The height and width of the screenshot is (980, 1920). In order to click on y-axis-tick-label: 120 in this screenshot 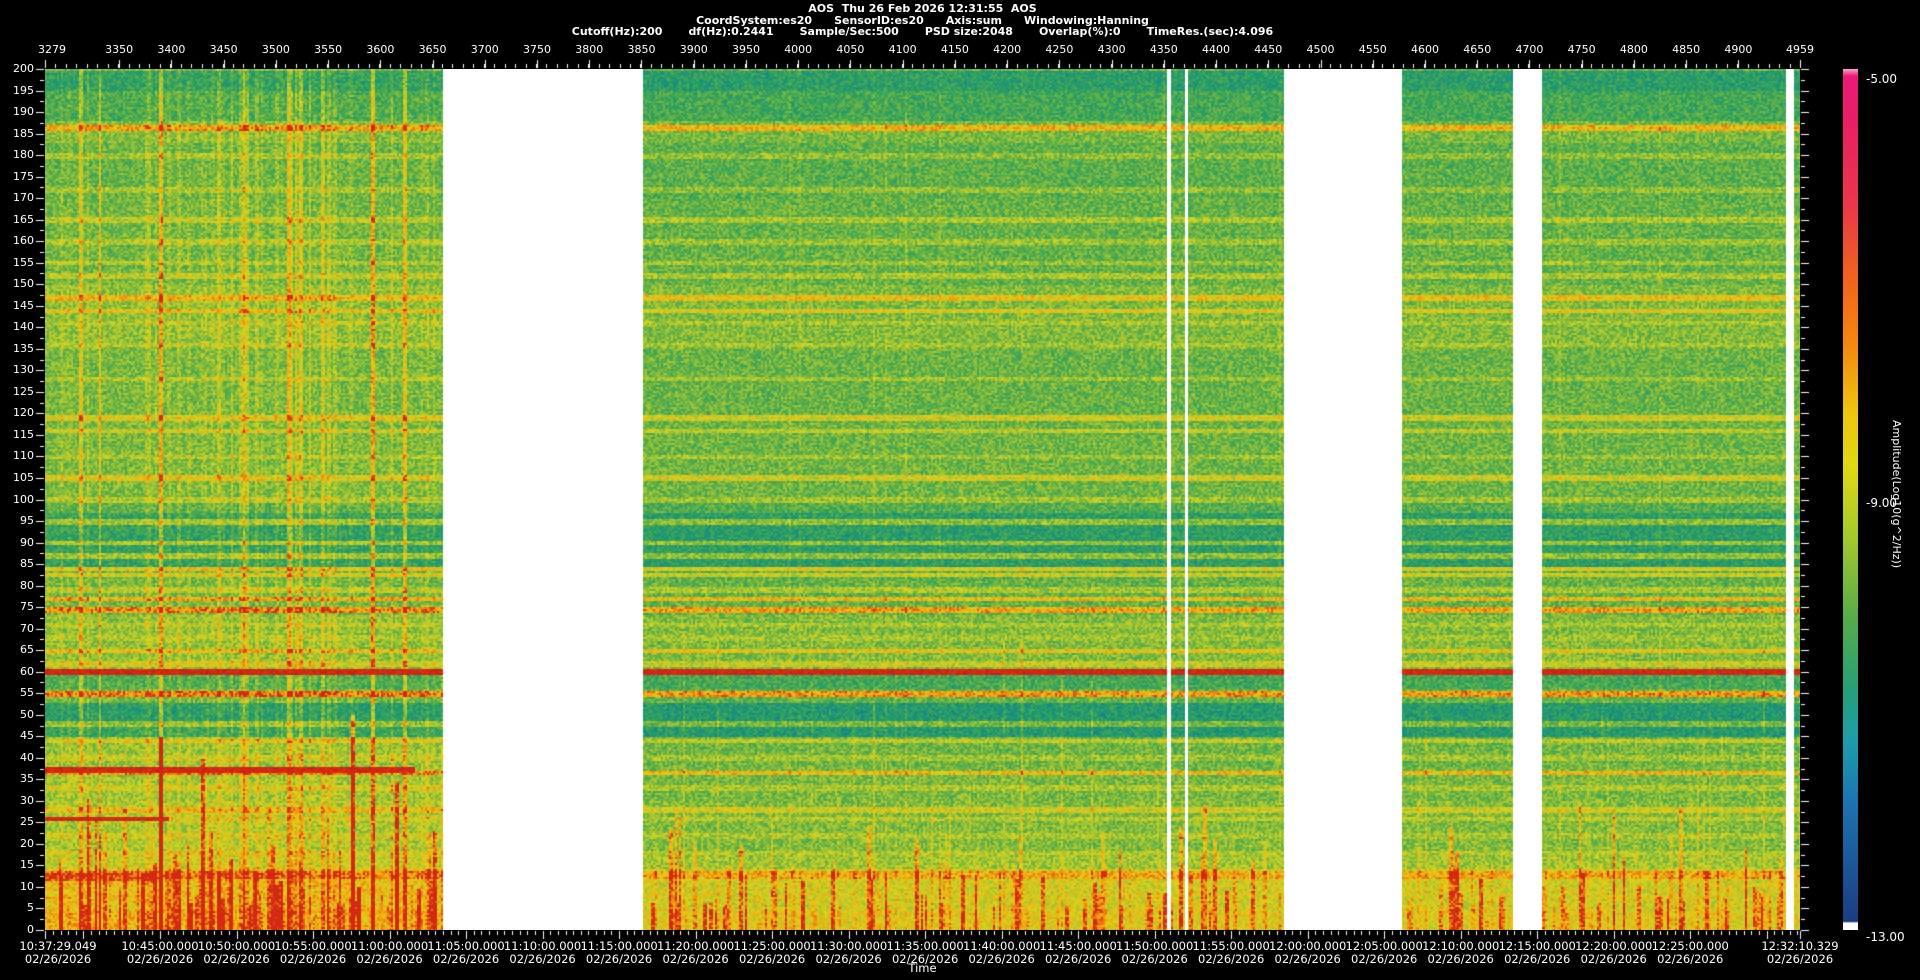, I will do `click(23, 412)`.